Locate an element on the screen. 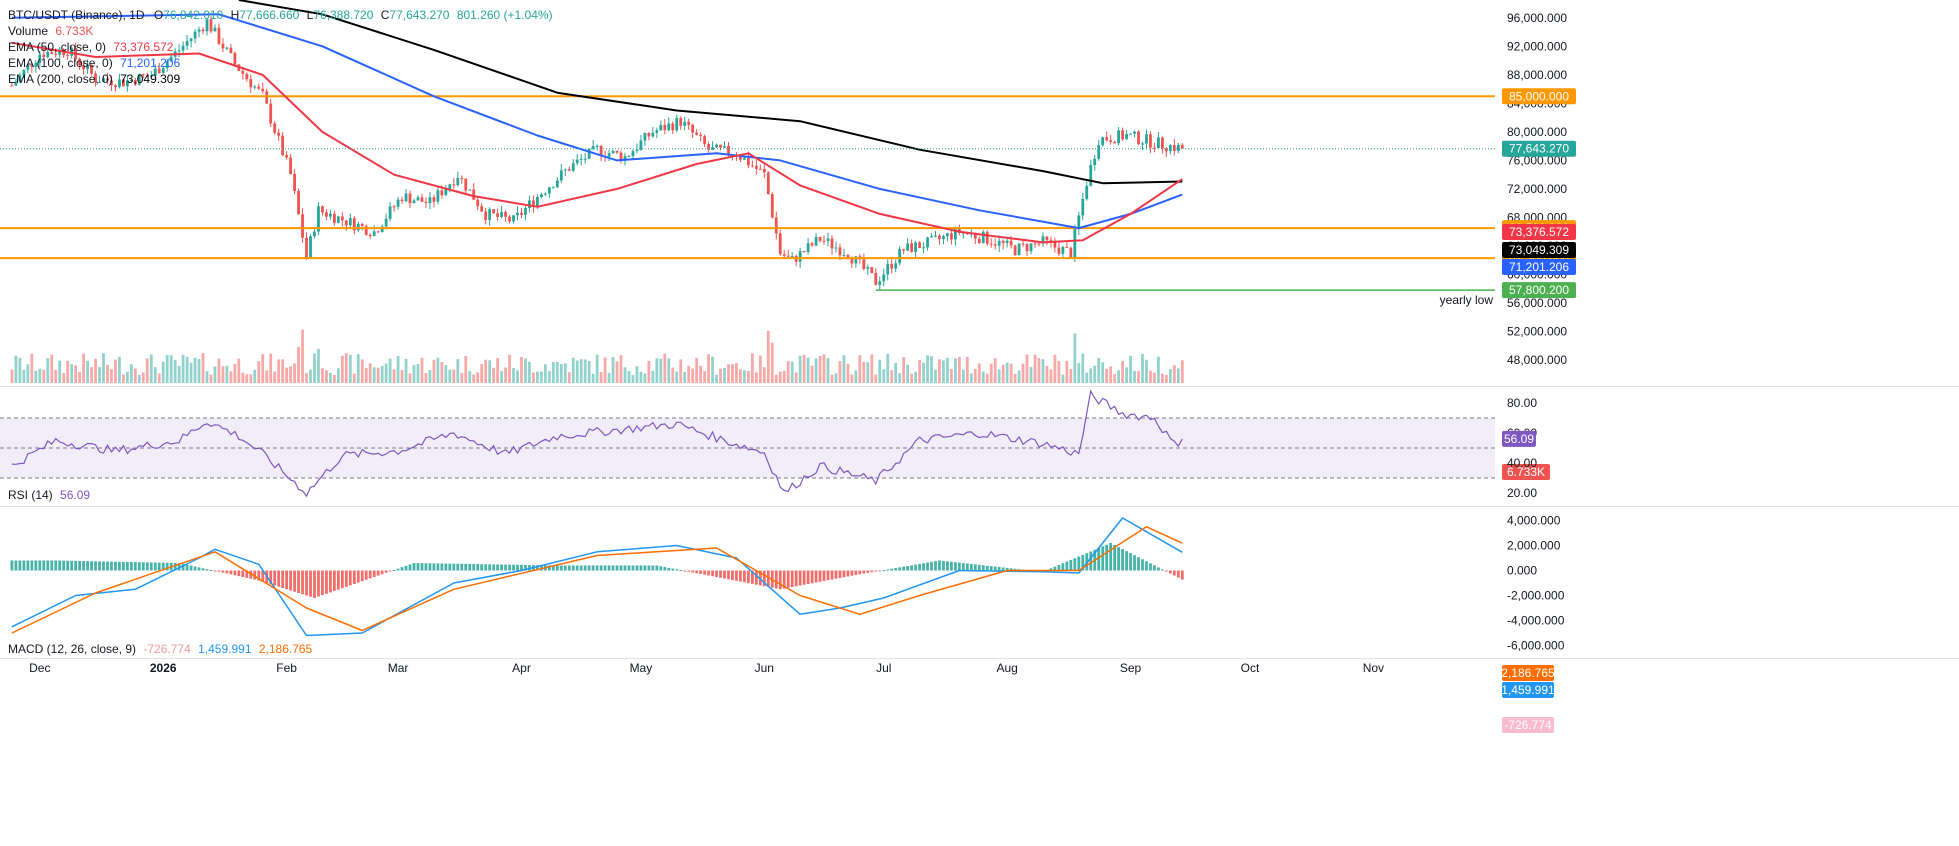 This screenshot has height=846, width=1959. ema200-label: EMA (200, close, 0) is located at coordinates (60, 79).